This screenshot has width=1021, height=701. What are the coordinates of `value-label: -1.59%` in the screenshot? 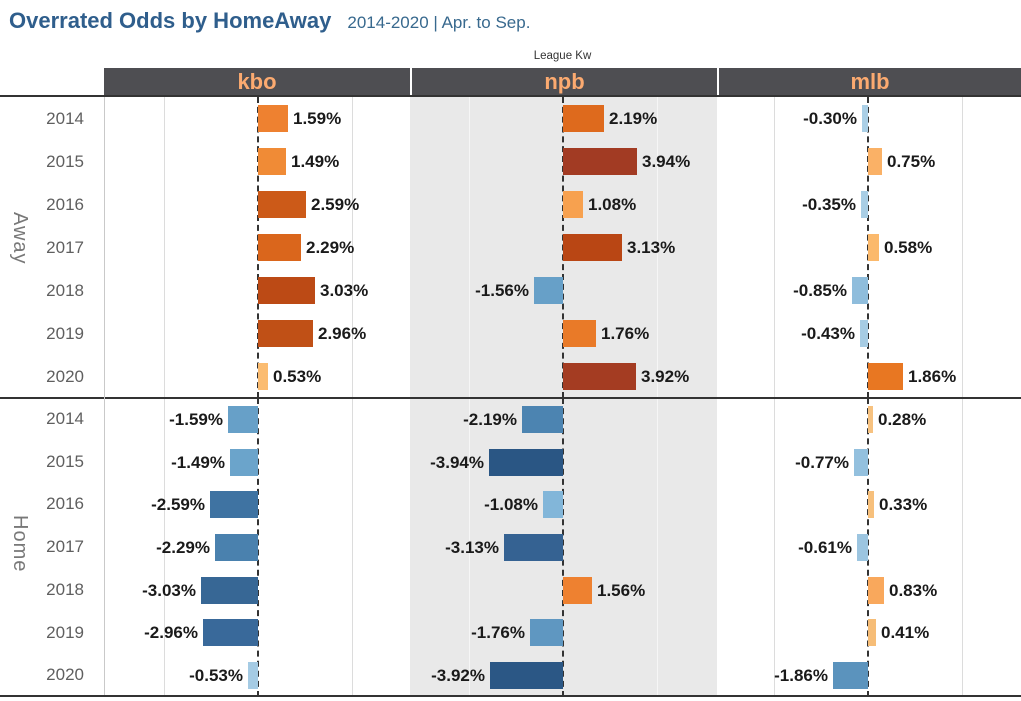 It's located at (196, 419).